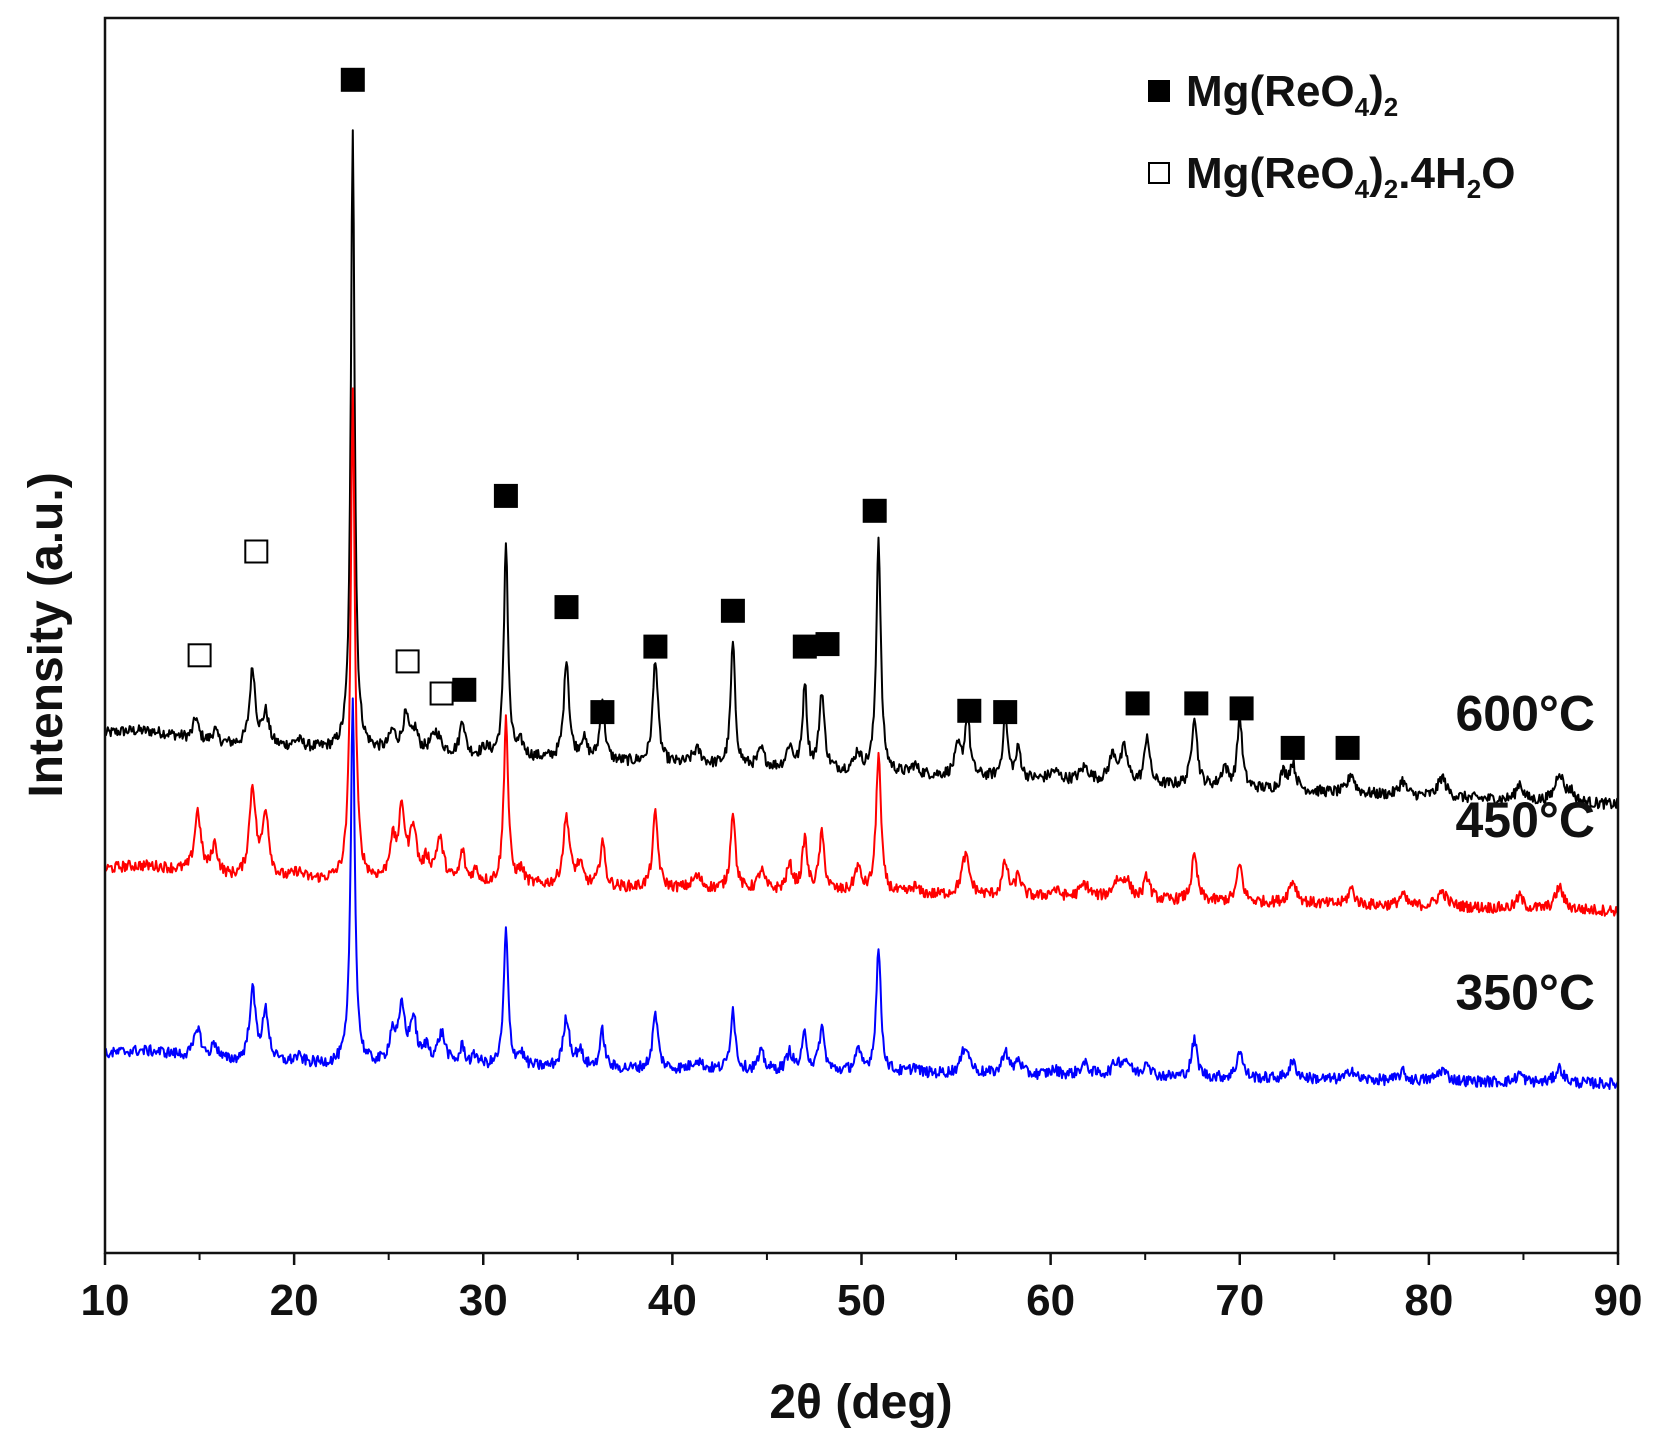  Describe the element at coordinates (294, 1300) in the screenshot. I see `x-tick-label: 20` at that location.